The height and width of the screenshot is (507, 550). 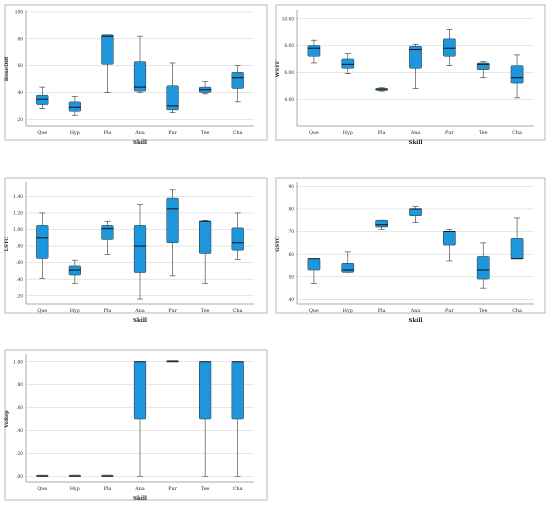 I want to click on y-tick-label: 90, so click(x=292, y=187).